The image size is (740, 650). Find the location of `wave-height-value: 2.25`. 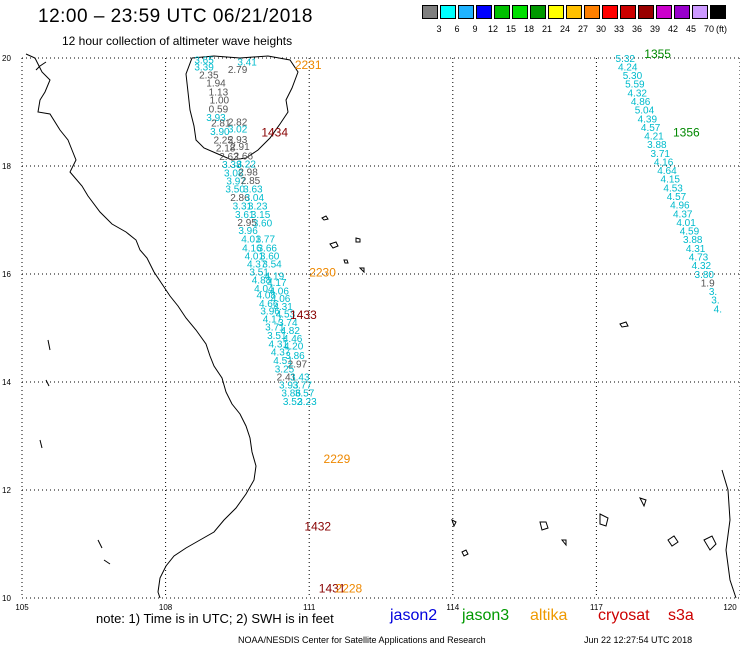

wave-height-value: 2.25 is located at coordinates (223, 140).